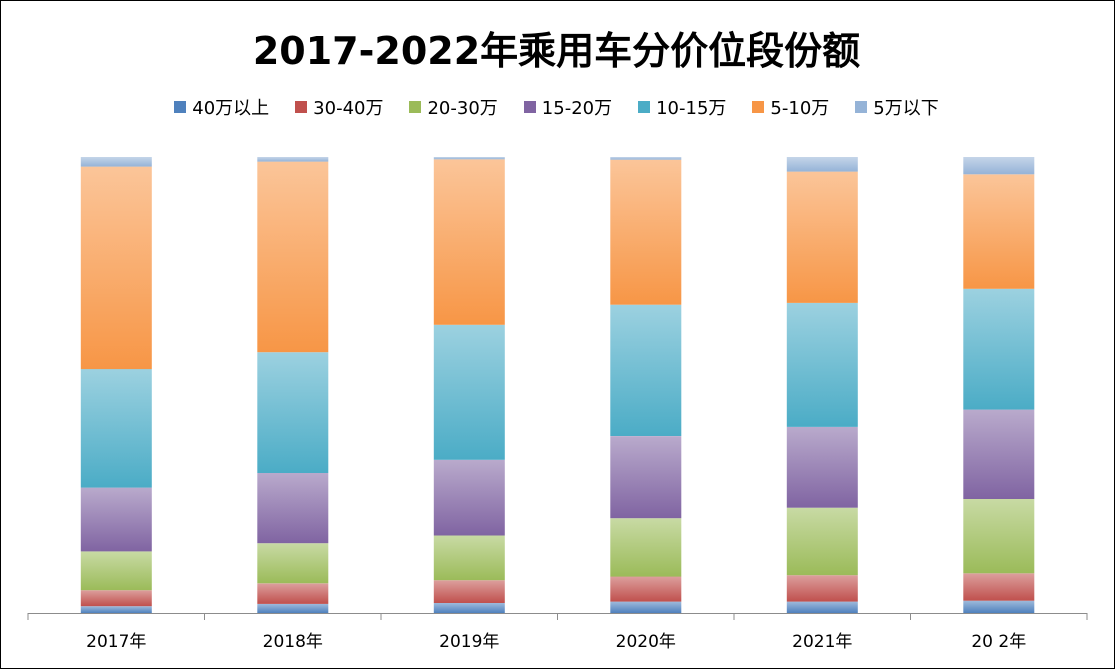 The image size is (1115, 669). What do you see at coordinates (348, 108) in the screenshot?
I see `legend-label: 30-40万` at bounding box center [348, 108].